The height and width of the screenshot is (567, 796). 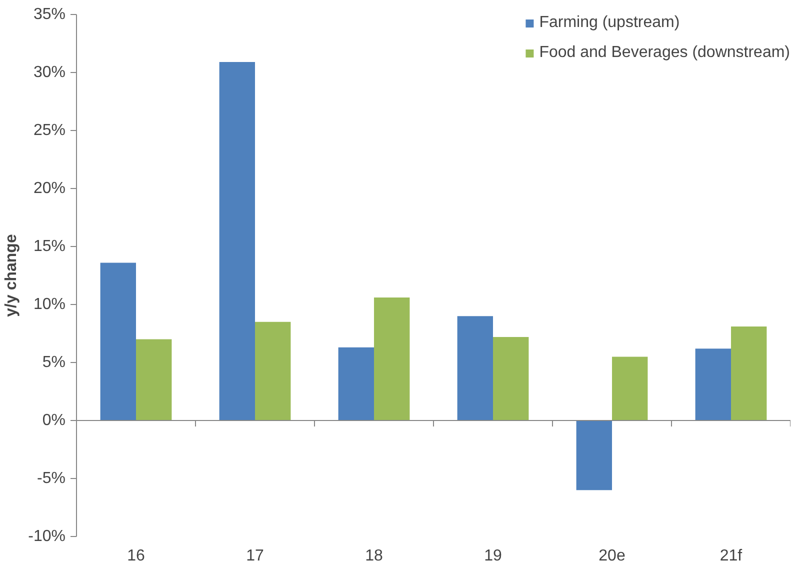 I want to click on x-tick-label: 20e, so click(x=612, y=556).